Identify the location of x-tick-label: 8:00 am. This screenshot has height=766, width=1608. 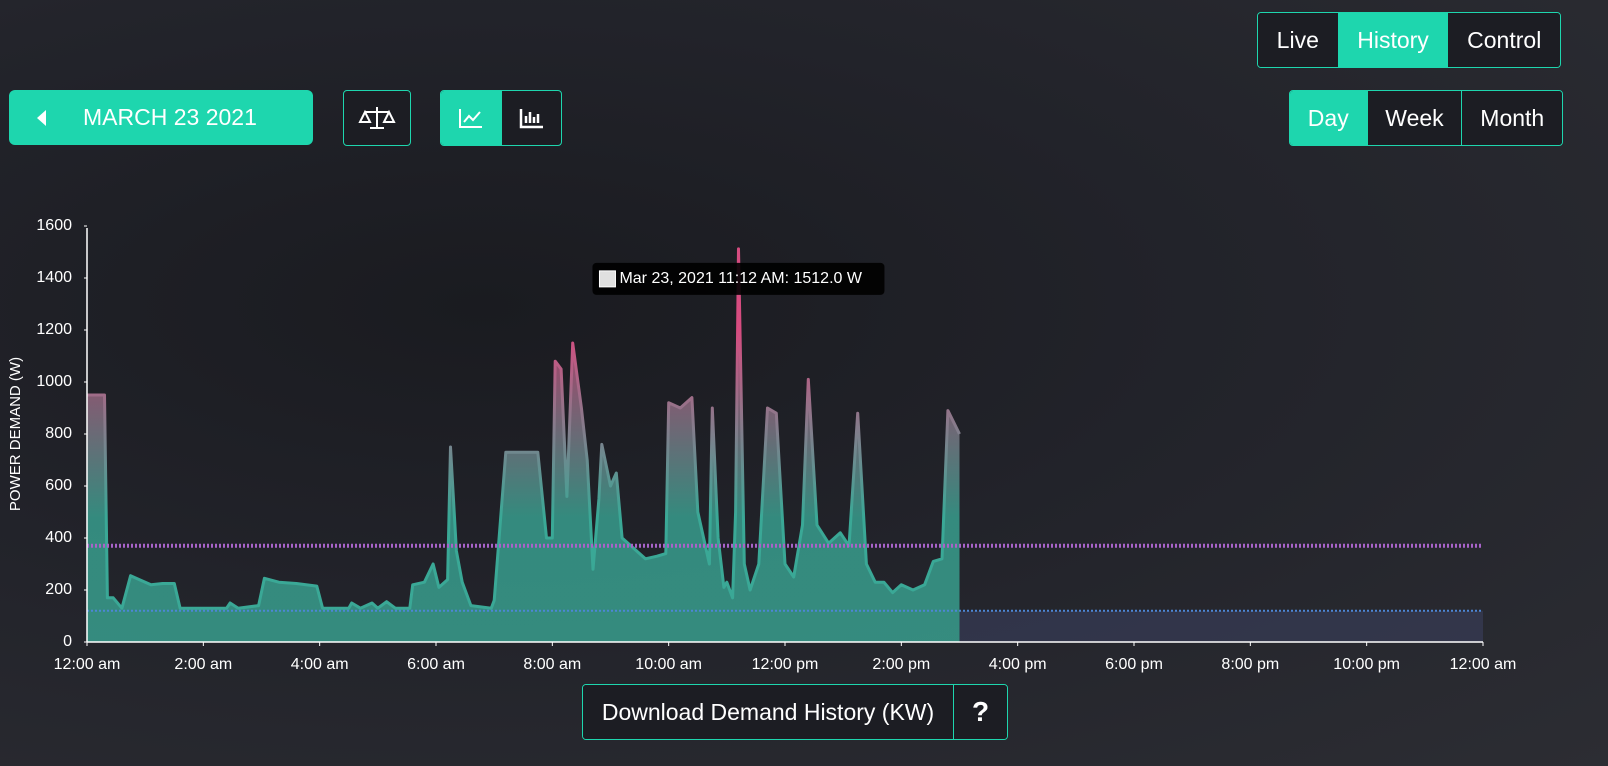
(552, 664).